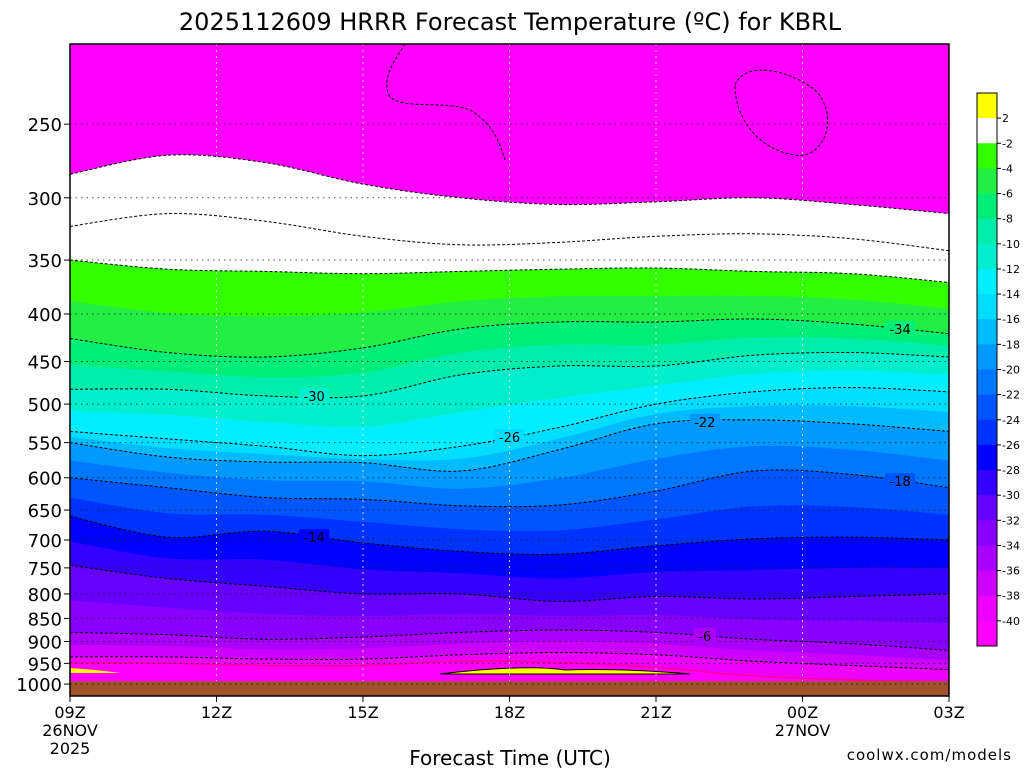 This screenshot has height=768, width=1024. I want to click on time-tick-label: 18Z, so click(509, 712).